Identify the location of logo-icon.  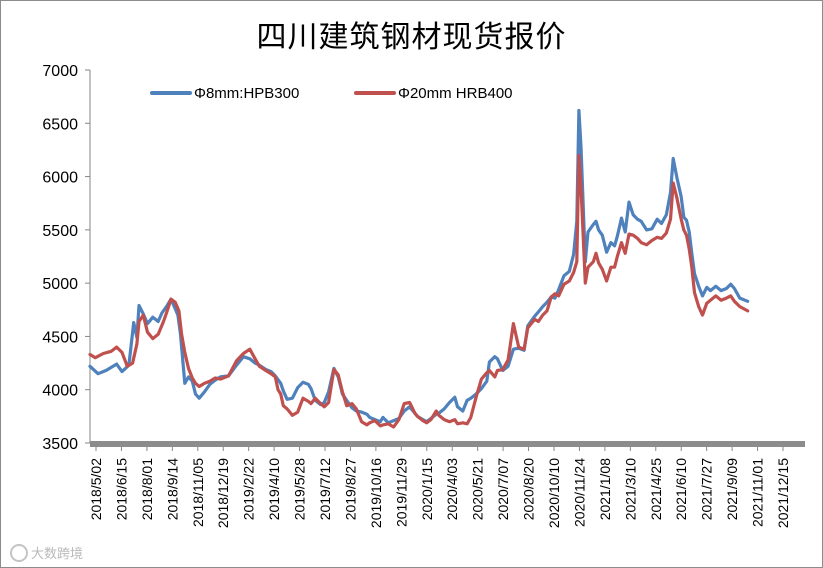
(19, 553).